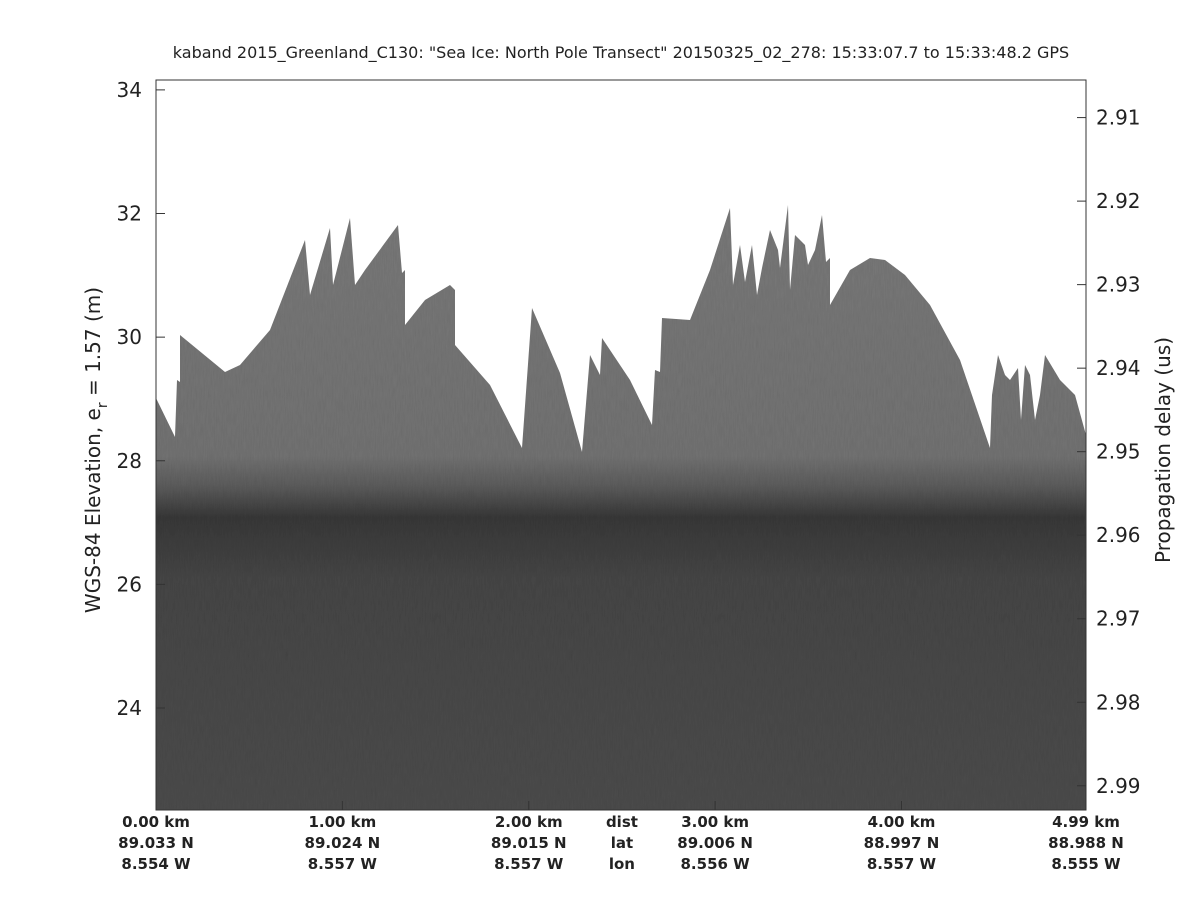  I want to click on x-tick-lat: 89.033 N, so click(156, 843).